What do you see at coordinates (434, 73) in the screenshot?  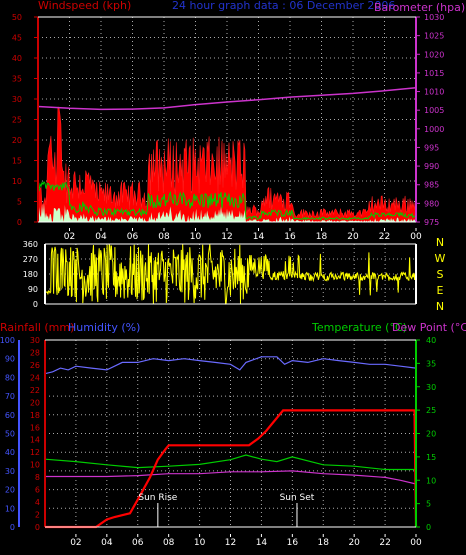 I see `barometer-tick-label: 1015` at bounding box center [434, 73].